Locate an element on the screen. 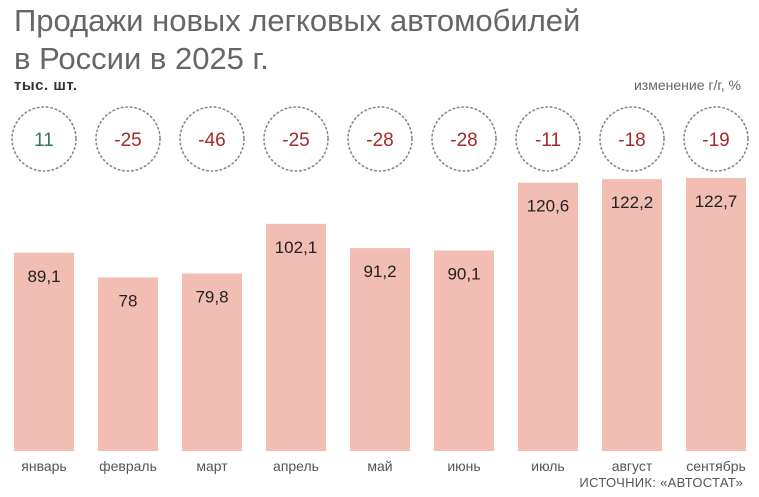  yoy-change-label: -11 is located at coordinates (548, 140).